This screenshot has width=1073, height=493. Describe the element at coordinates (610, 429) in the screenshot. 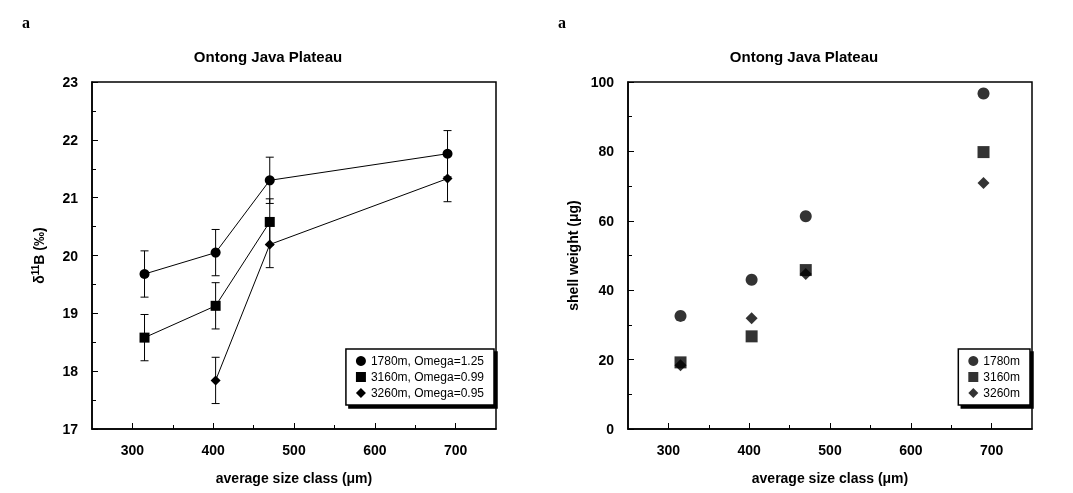

I see `y-tick-label: 0` at that location.